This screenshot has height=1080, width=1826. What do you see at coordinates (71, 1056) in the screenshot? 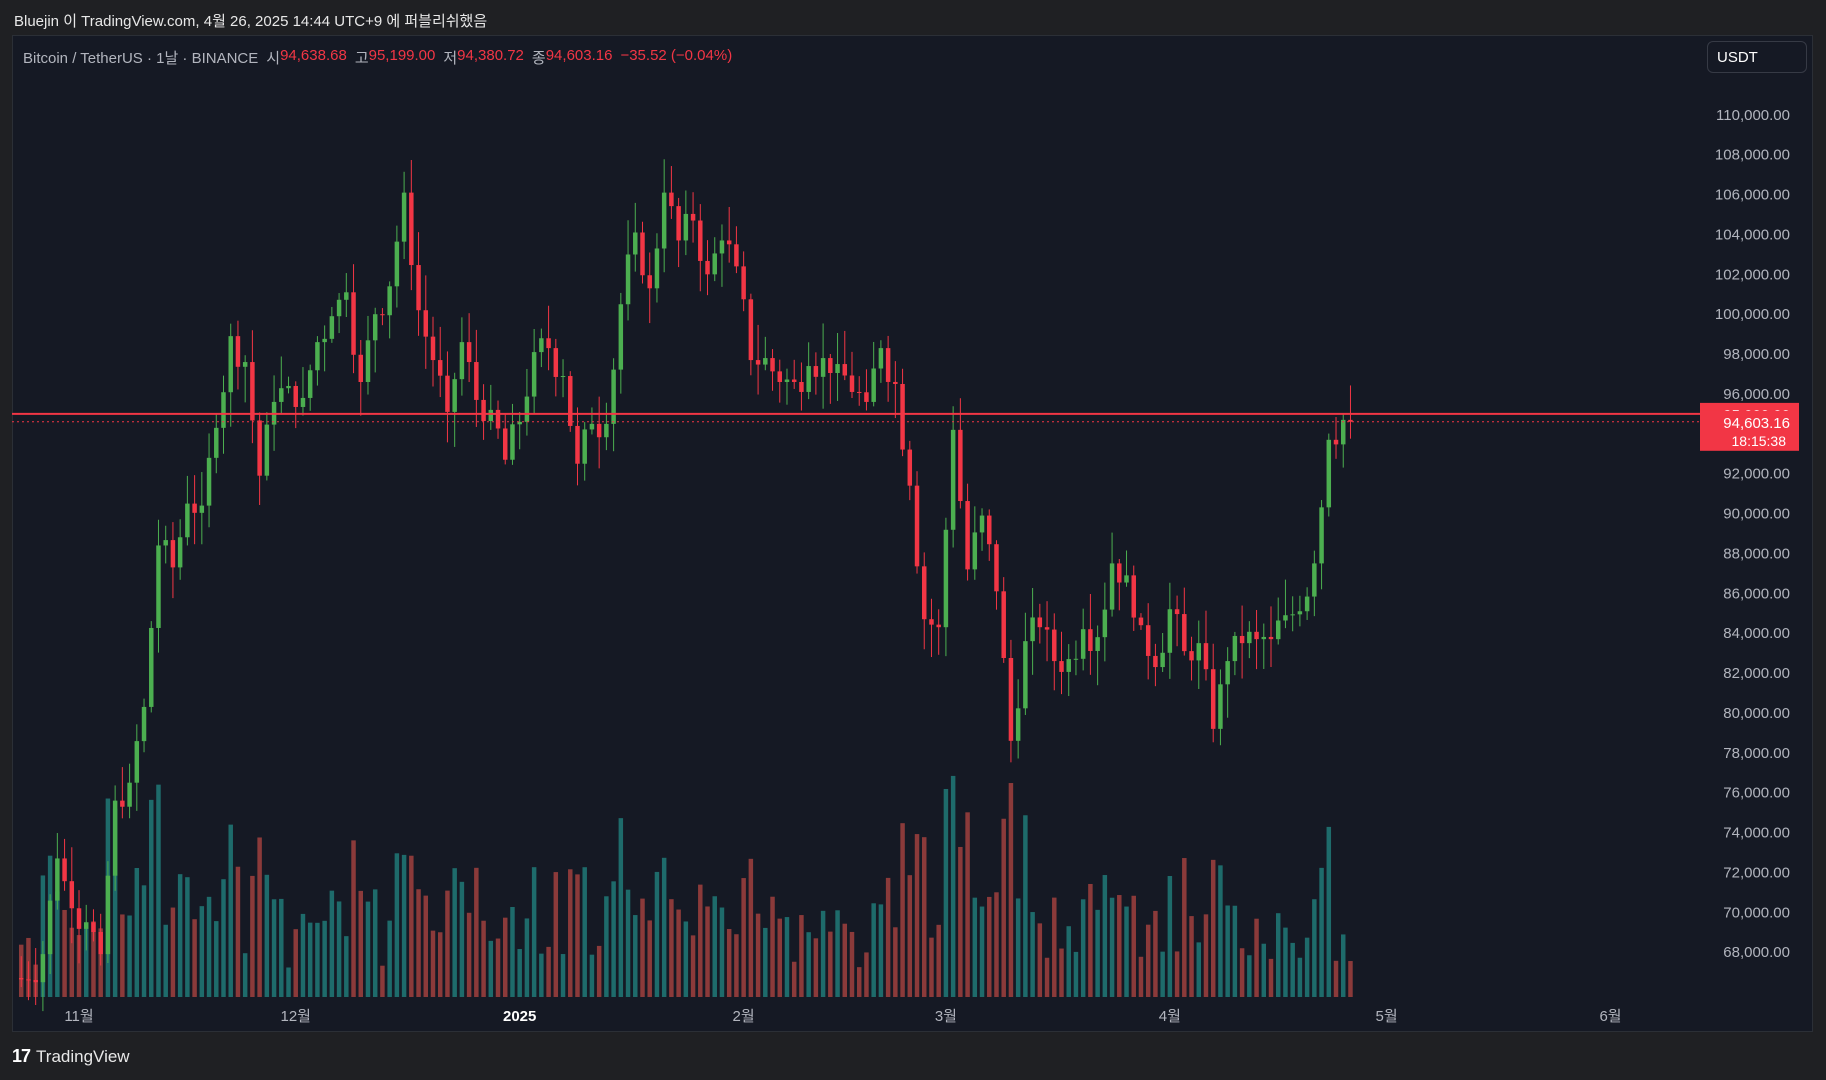
I see `footer-branding: 17 TradingView` at bounding box center [71, 1056].